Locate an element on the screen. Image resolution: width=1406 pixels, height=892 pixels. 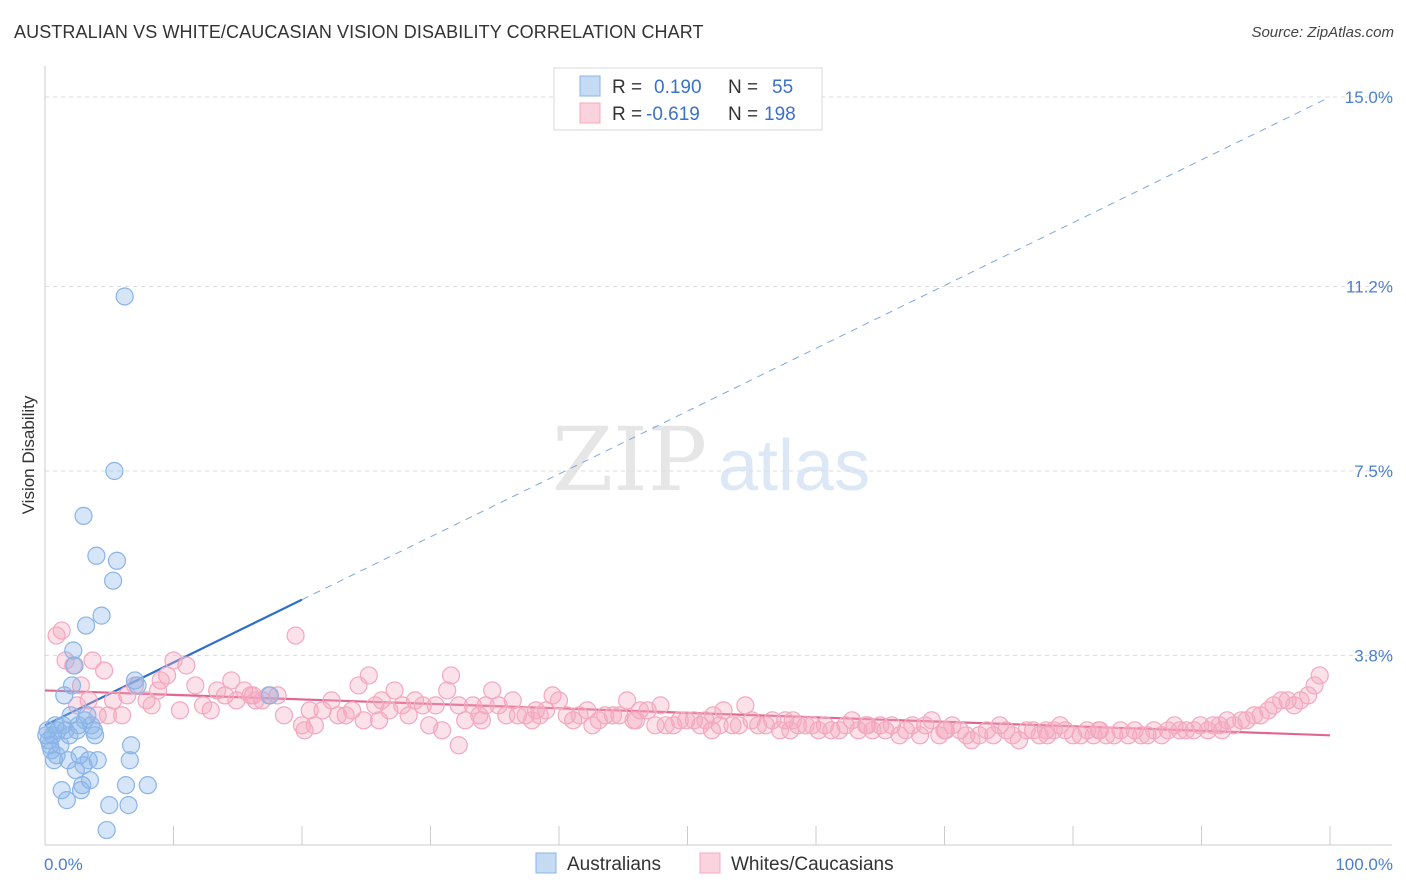
trend-line-australians is located at coordinates (173, 662).